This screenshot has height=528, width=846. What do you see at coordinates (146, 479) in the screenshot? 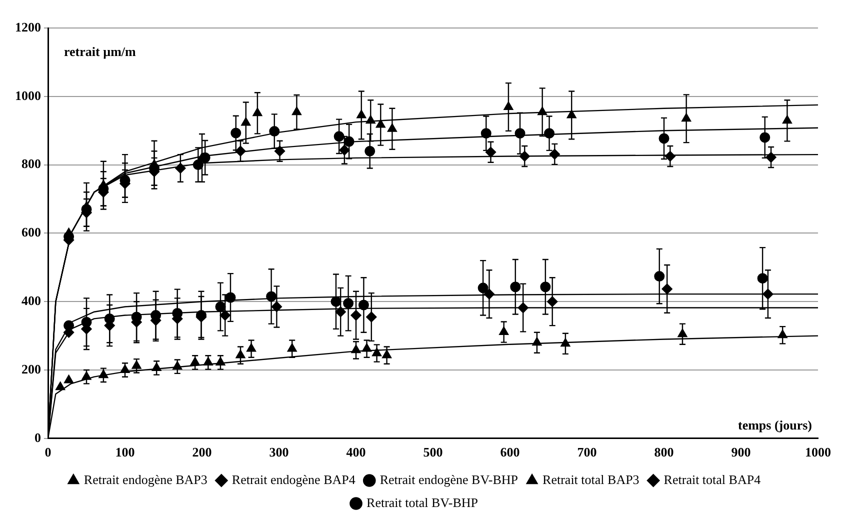
I see `legend-label: Retrait endogène BAP3` at bounding box center [146, 479].